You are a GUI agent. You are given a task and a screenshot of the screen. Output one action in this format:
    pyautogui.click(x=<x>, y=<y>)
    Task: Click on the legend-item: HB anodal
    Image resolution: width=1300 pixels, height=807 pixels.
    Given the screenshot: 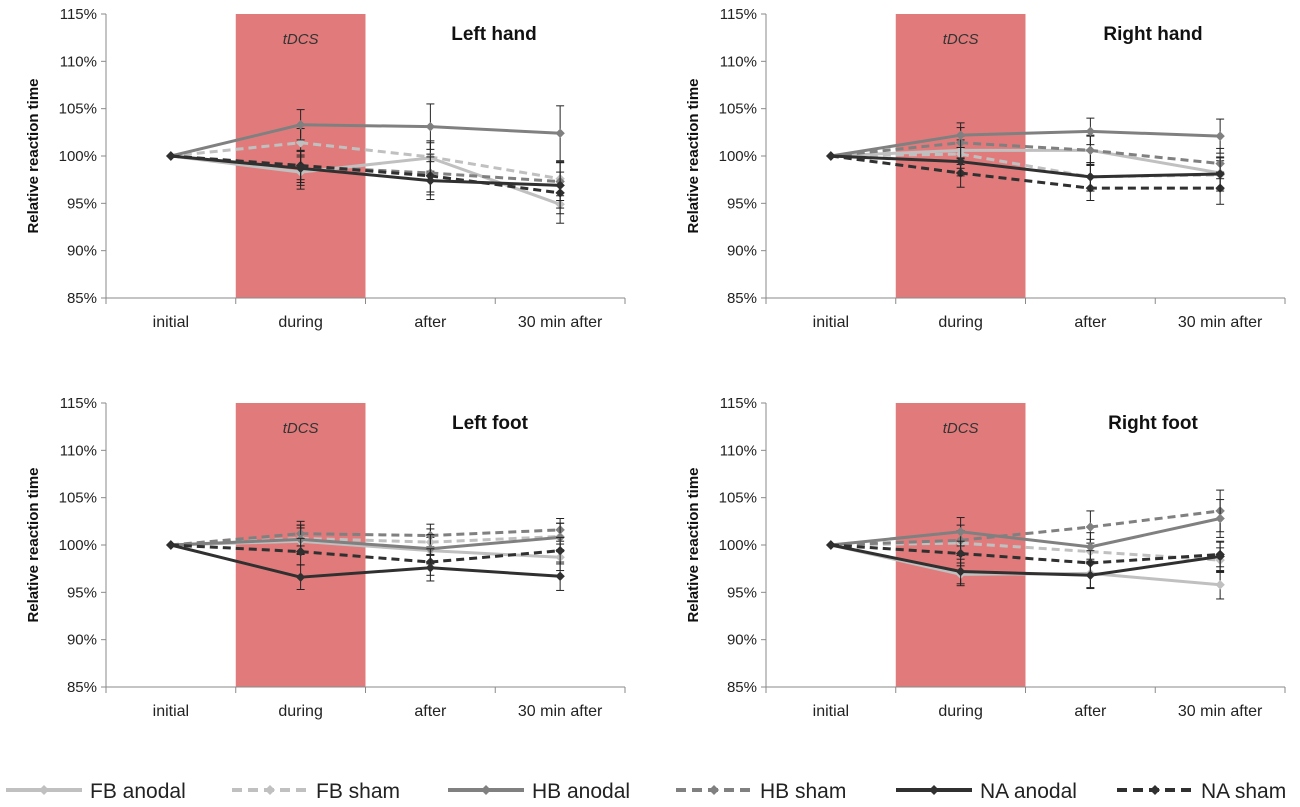 What is the action you would take?
    pyautogui.click(x=539, y=791)
    